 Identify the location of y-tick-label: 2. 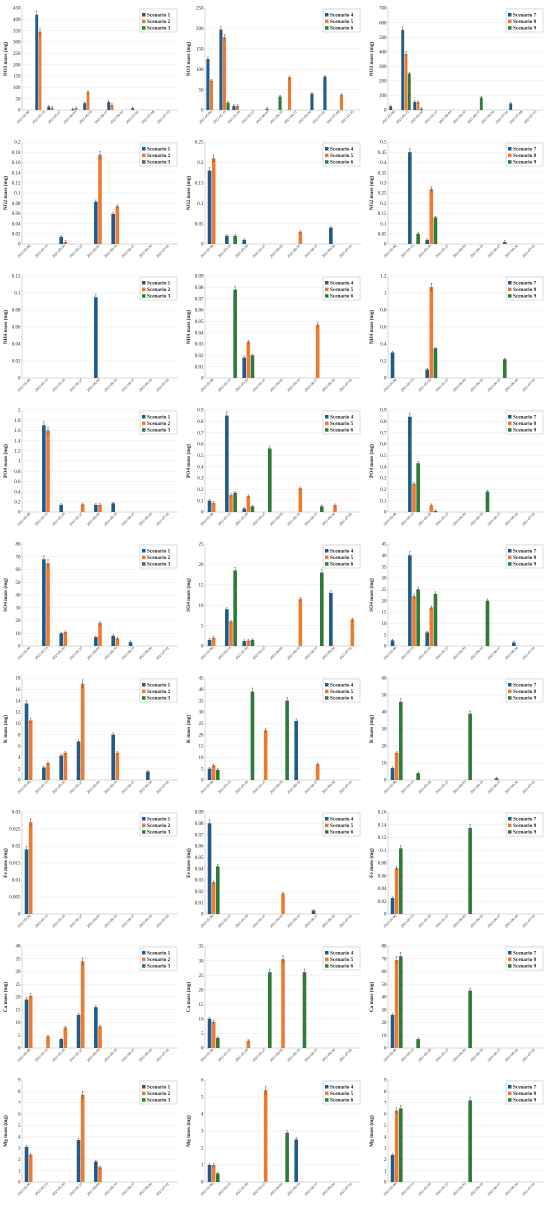
(385, 1160).